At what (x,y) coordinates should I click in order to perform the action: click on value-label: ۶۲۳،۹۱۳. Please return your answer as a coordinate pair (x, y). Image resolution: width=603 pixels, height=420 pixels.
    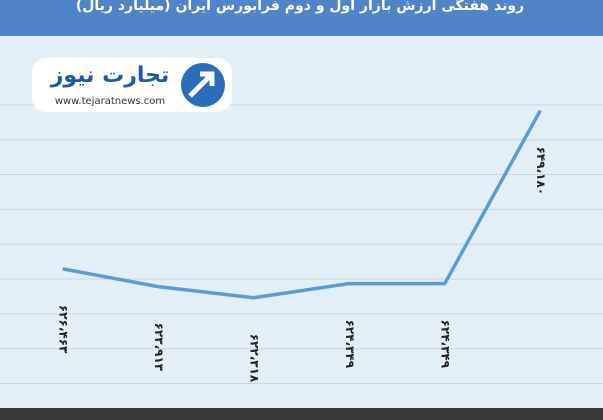
    Looking at the image, I should click on (159, 347).